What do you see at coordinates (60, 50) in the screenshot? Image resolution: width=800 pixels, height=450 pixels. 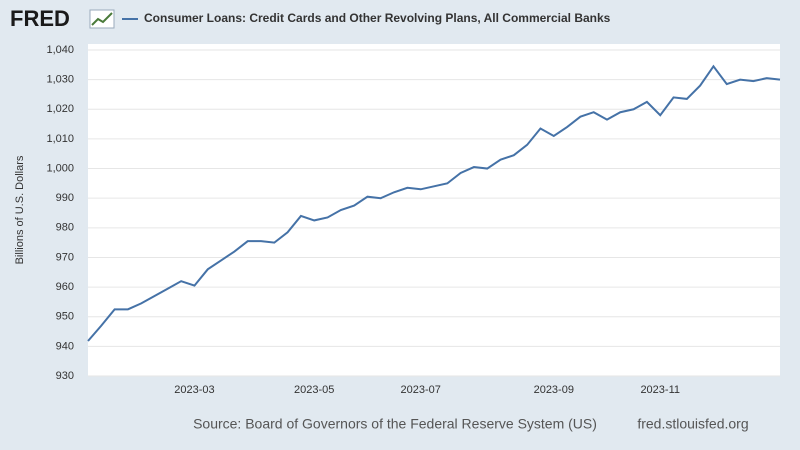 I see `y-tick-label: 1,040` at bounding box center [60, 50].